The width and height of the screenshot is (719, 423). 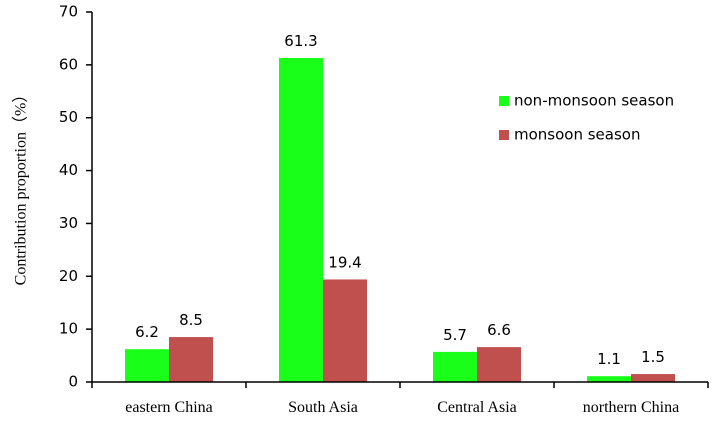 I want to click on y-tick-label: 70, so click(x=68, y=12).